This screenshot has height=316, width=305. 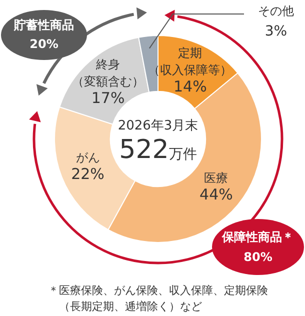 What do you see at coordinates (276, 32) in the screenshot?
I see `data-label: 3%` at bounding box center [276, 32].